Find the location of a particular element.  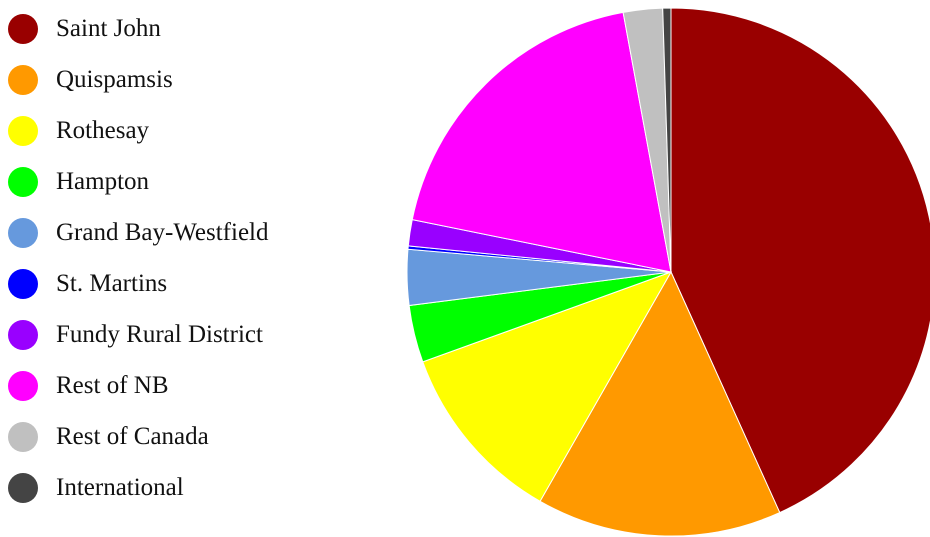

legend-label: Rothesay is located at coordinates (103, 130).